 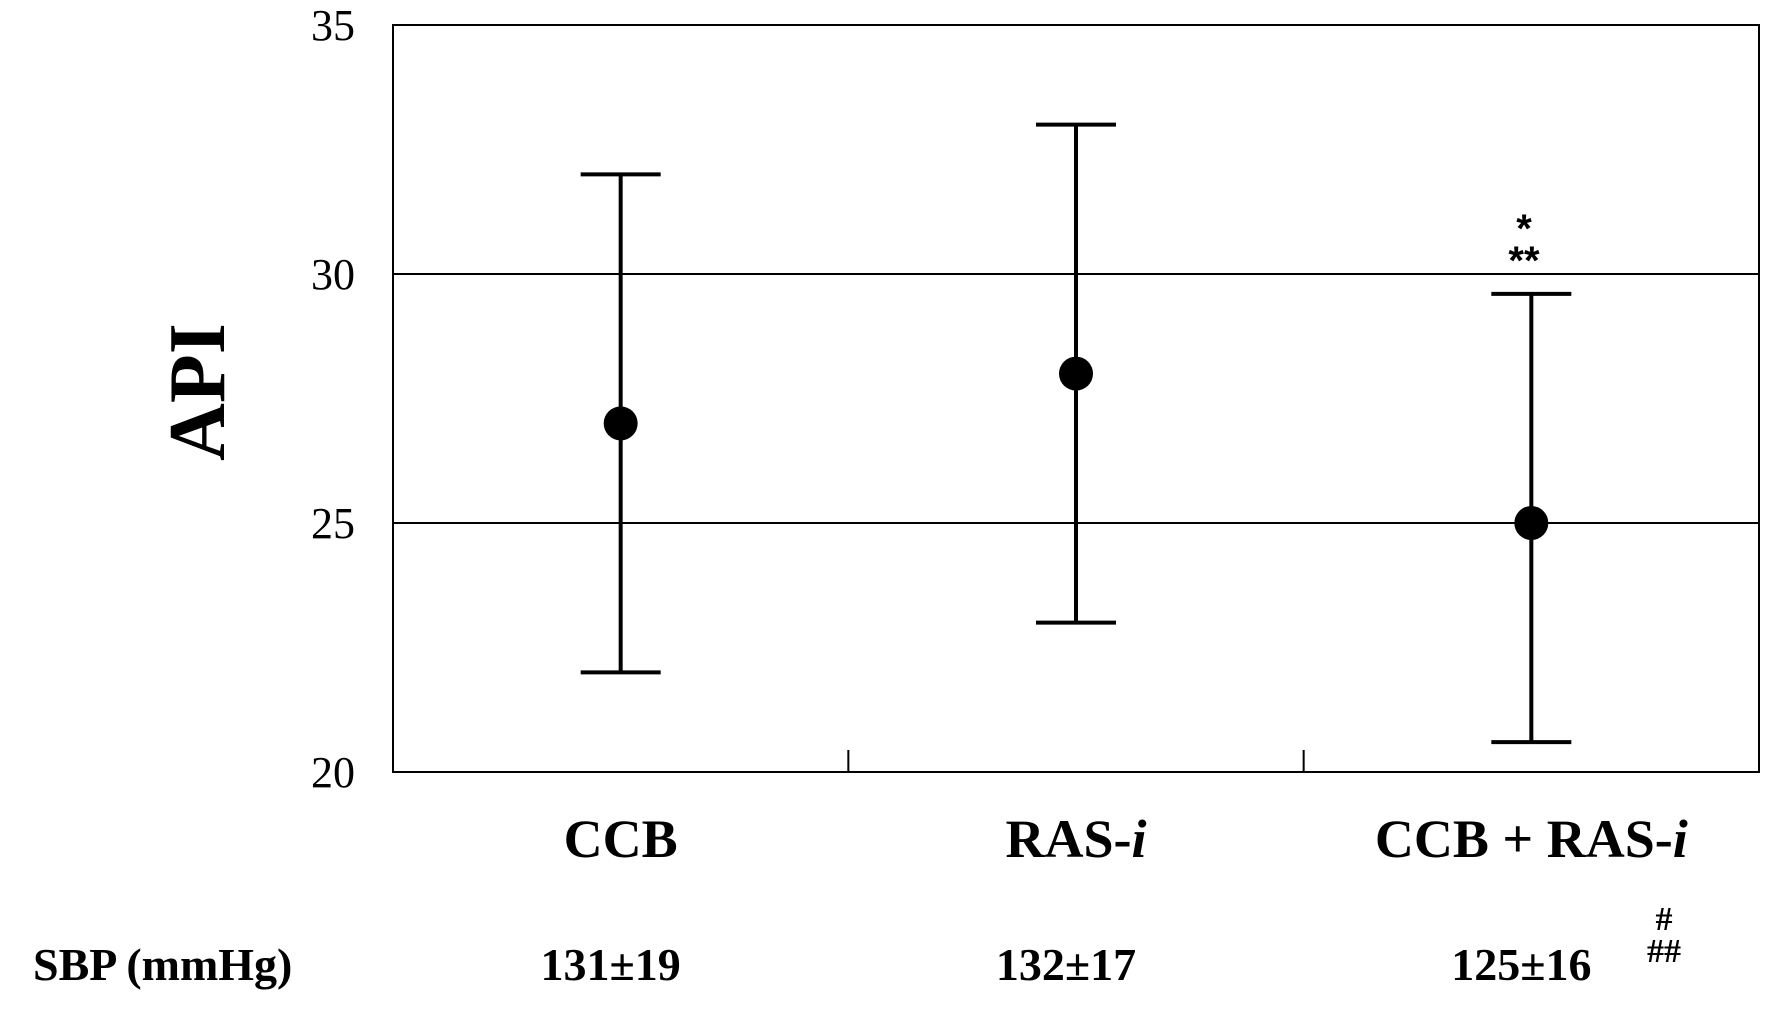 What do you see at coordinates (1076, 761) in the screenshot?
I see `x-tick-marks` at bounding box center [1076, 761].